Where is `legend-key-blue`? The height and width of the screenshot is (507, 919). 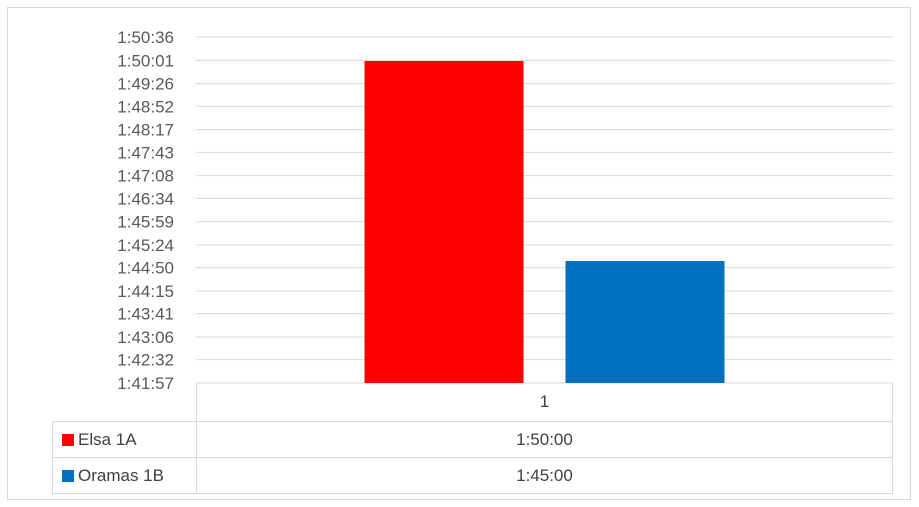 legend-key-blue is located at coordinates (68, 475).